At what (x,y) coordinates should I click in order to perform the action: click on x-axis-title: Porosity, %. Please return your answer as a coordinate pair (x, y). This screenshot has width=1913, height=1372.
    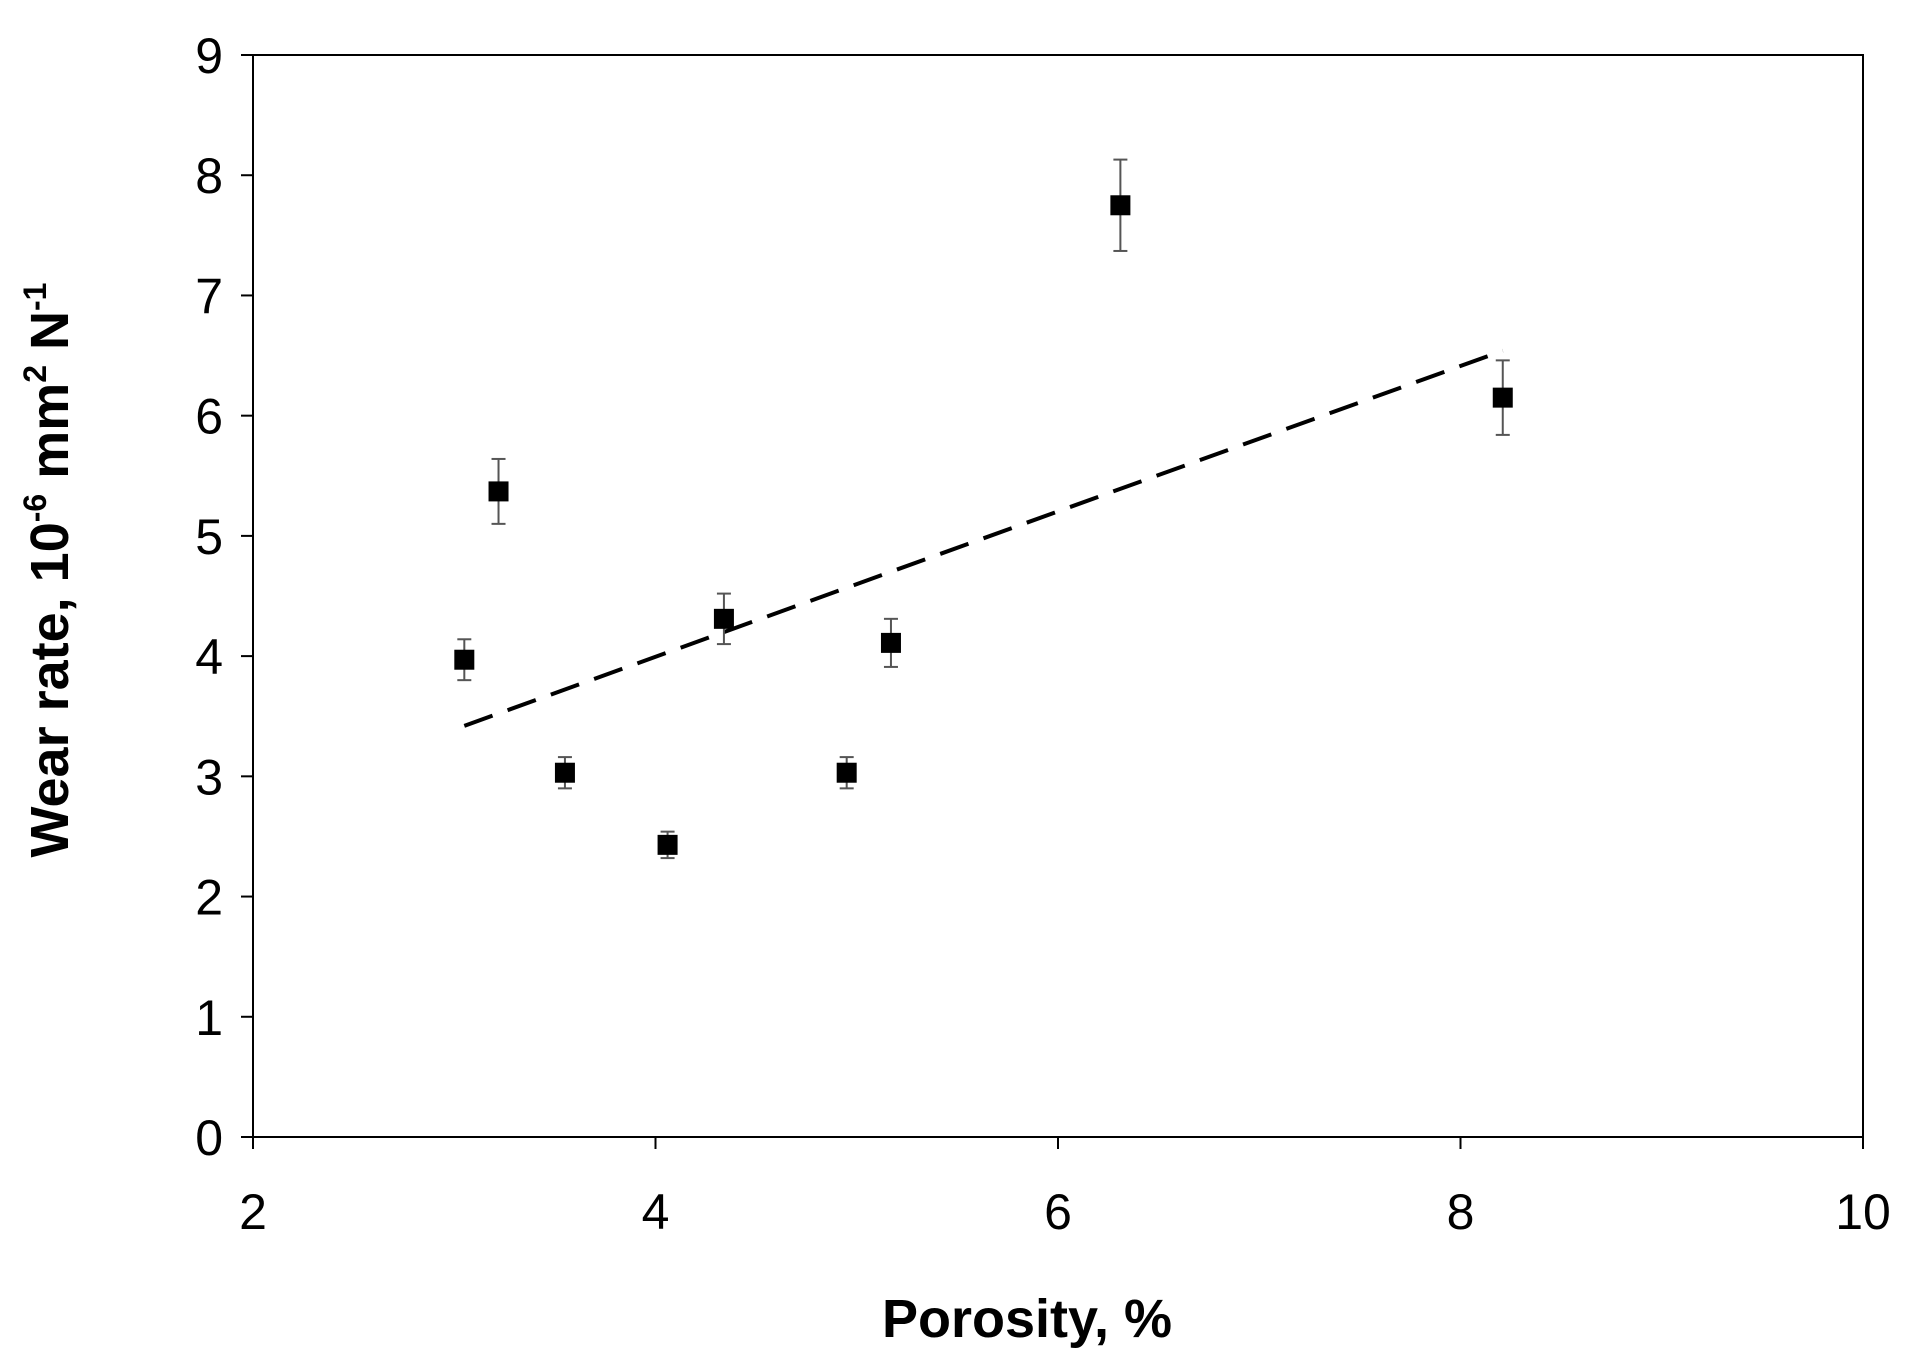
    Looking at the image, I should click on (1027, 1319).